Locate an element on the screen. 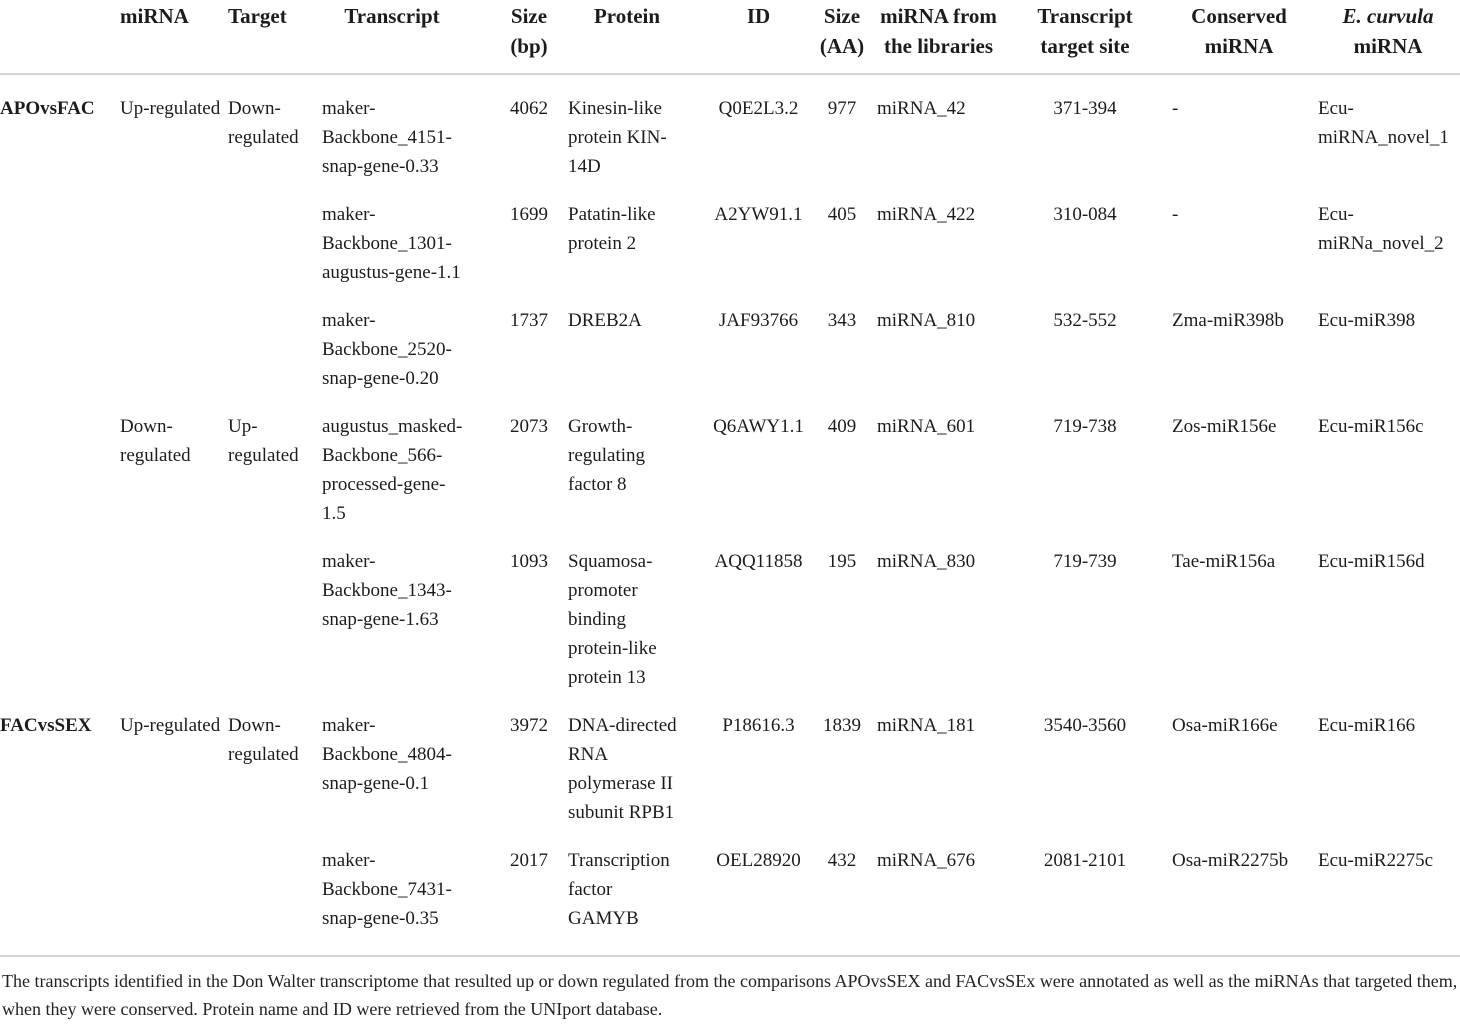 The image size is (1460, 1029). cell-size_aa: 405 is located at coordinates (842, 214).